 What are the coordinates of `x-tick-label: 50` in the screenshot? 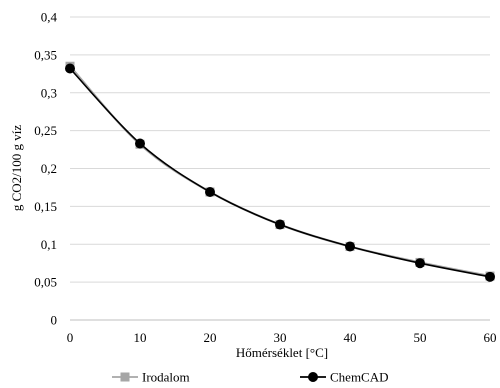 It's located at (420, 337).